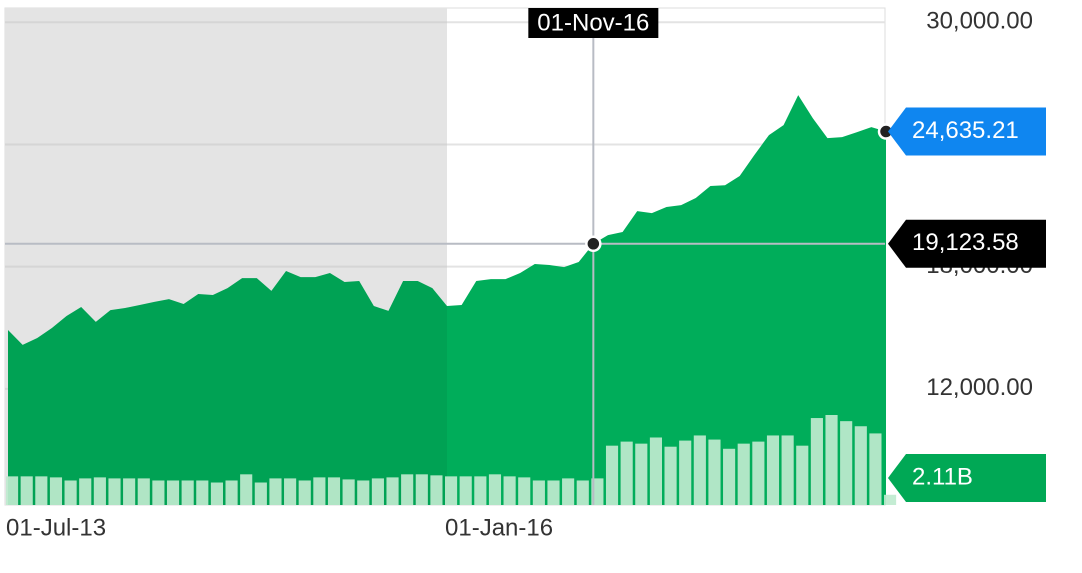  I want to click on last-price-label: 24,635.21, so click(965, 130).